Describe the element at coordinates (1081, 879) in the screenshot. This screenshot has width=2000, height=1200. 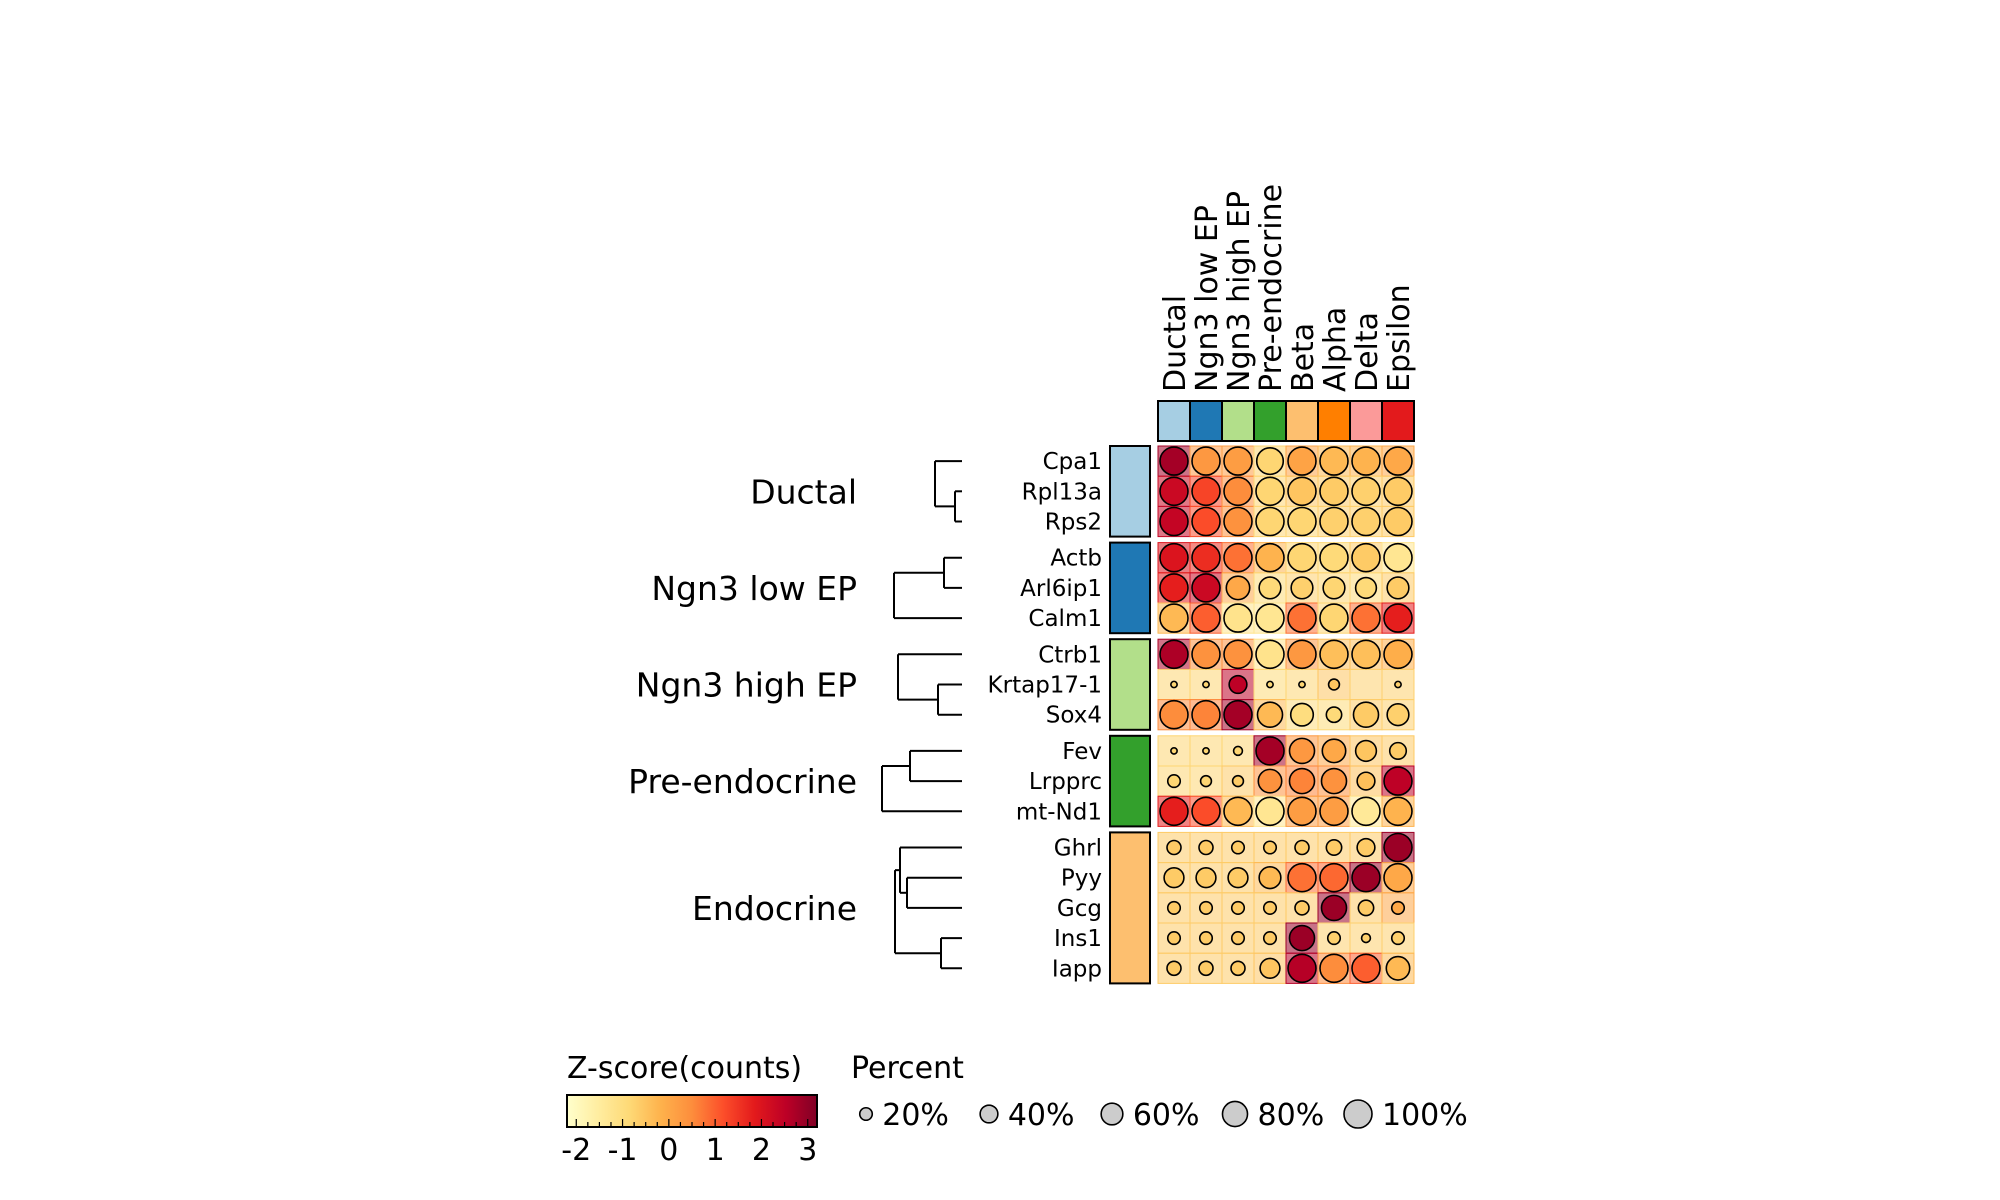
I see `gene-label: Pyy` at that location.